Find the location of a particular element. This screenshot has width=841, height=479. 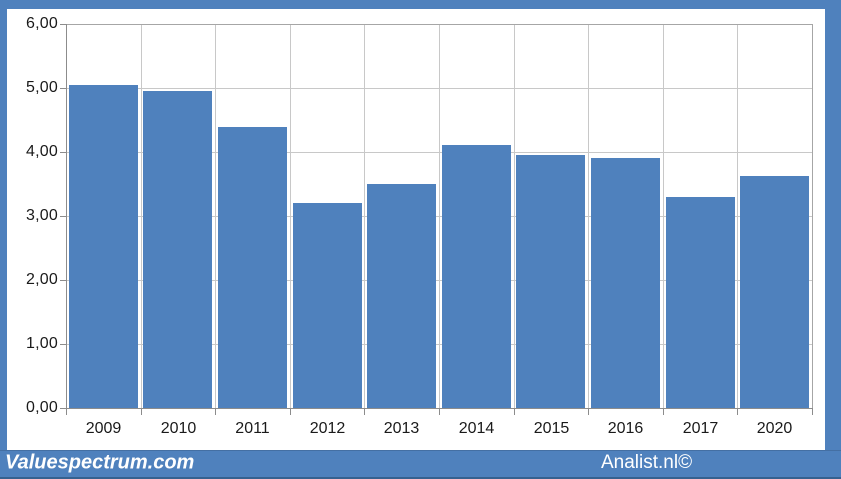

footer-bar: Valuespectrum.com Analist.nl© is located at coordinates (420, 464).